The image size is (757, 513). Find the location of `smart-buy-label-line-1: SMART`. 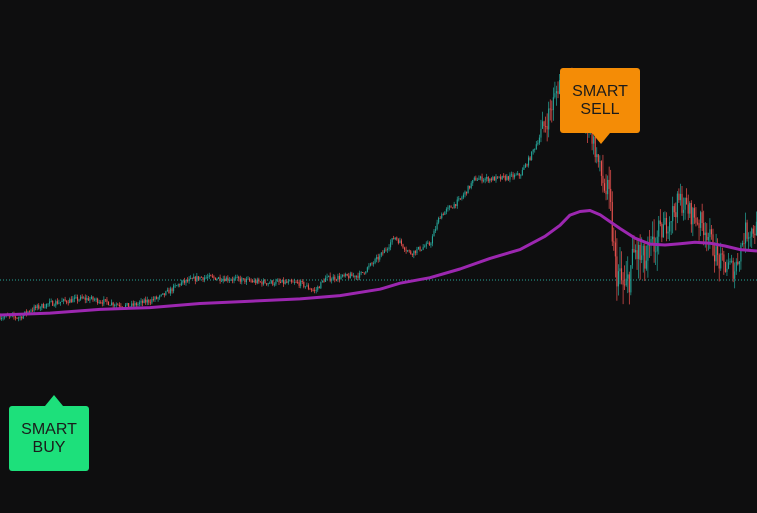

smart-buy-label-line-1: SMART is located at coordinates (49, 429).